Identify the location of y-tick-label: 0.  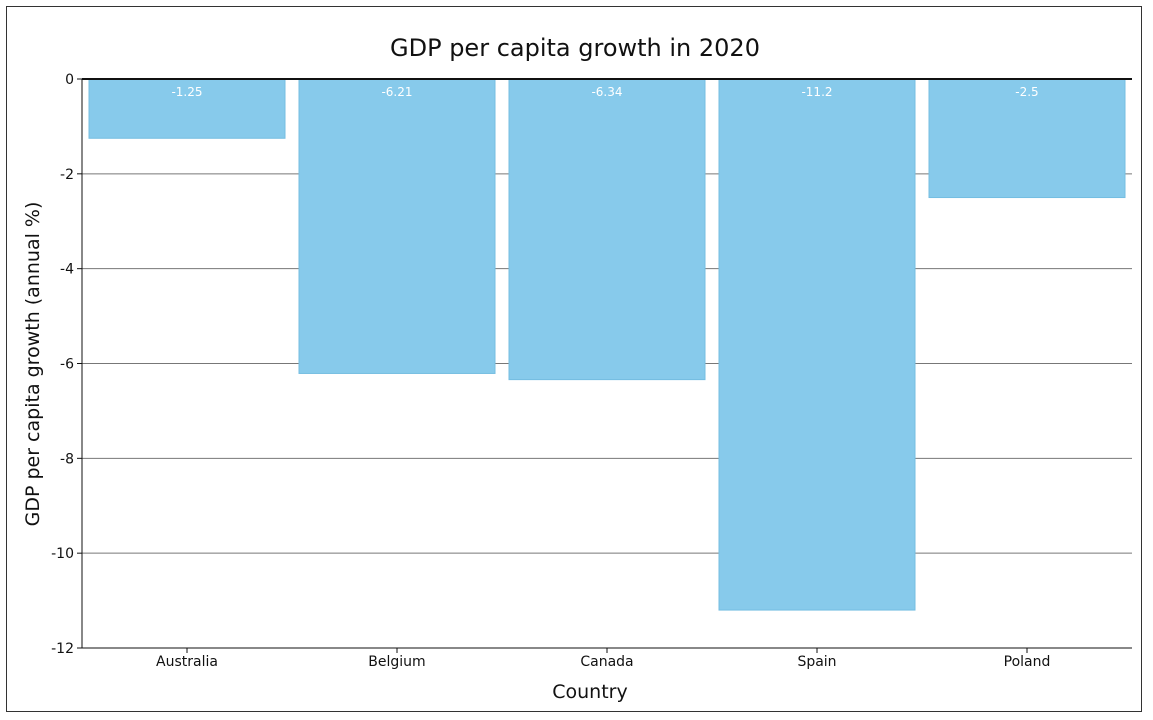
(69, 80).